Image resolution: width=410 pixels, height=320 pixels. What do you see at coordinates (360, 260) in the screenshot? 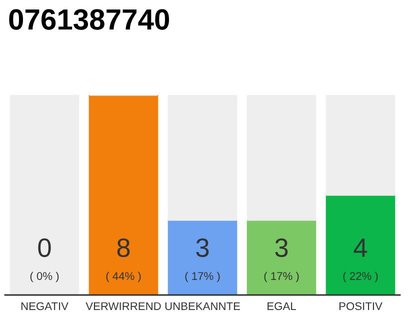
I see `data-label: 4 ( 22% )` at bounding box center [360, 260].